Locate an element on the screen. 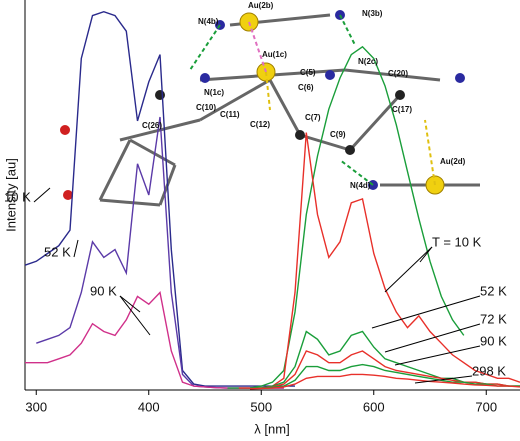  atom-label: N(4d) is located at coordinates (360, 185).